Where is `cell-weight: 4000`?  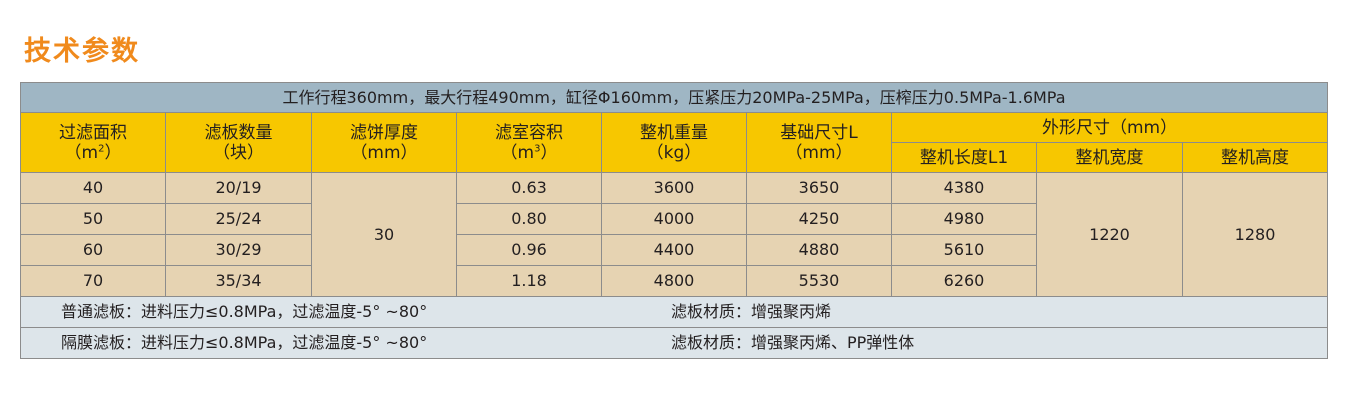 cell-weight: 4000 is located at coordinates (674, 219).